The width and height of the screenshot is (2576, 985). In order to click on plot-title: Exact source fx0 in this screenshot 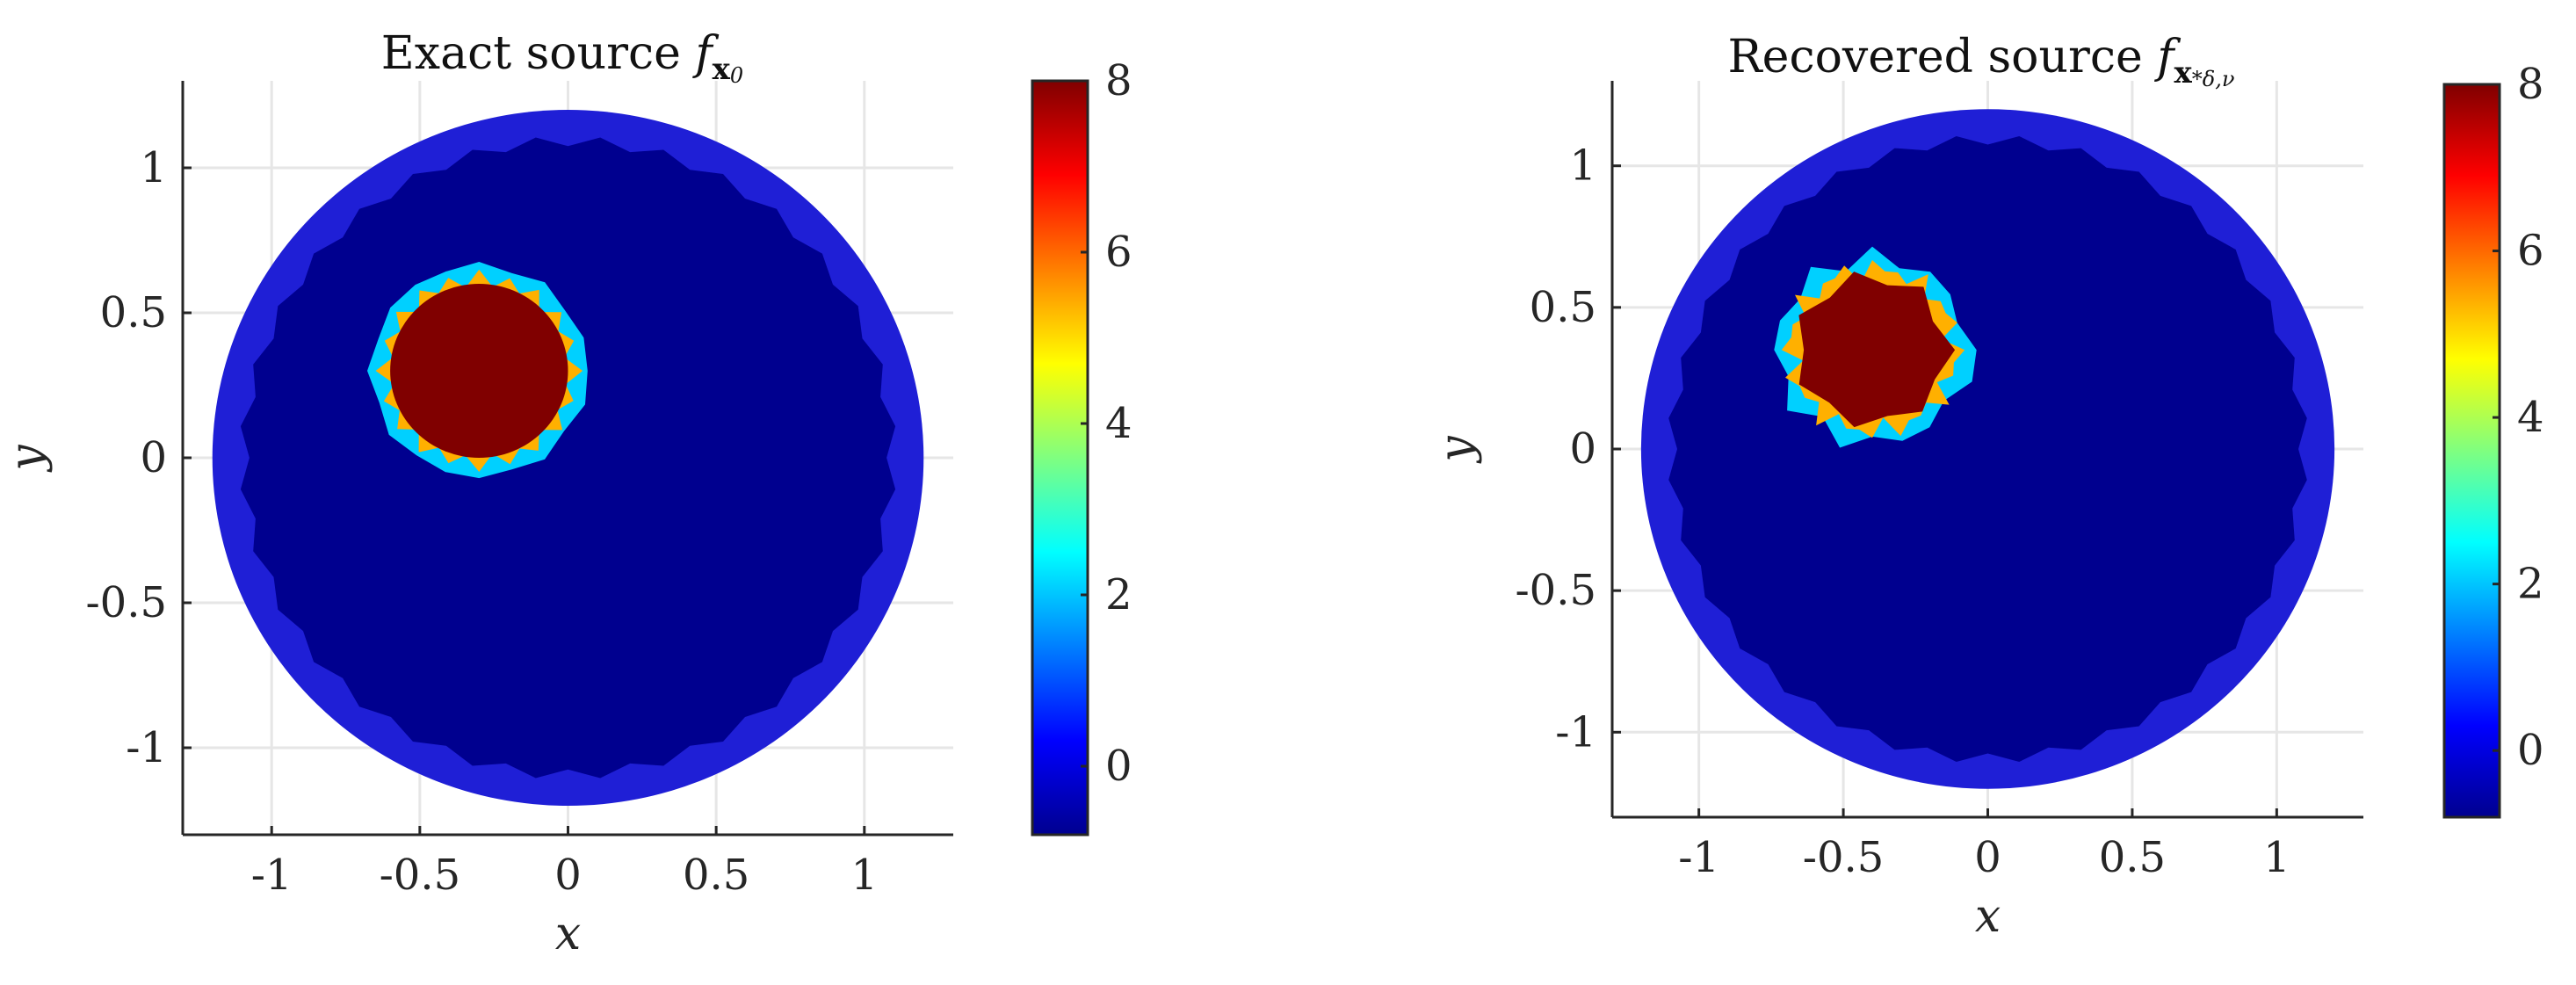, I will do `click(562, 57)`.